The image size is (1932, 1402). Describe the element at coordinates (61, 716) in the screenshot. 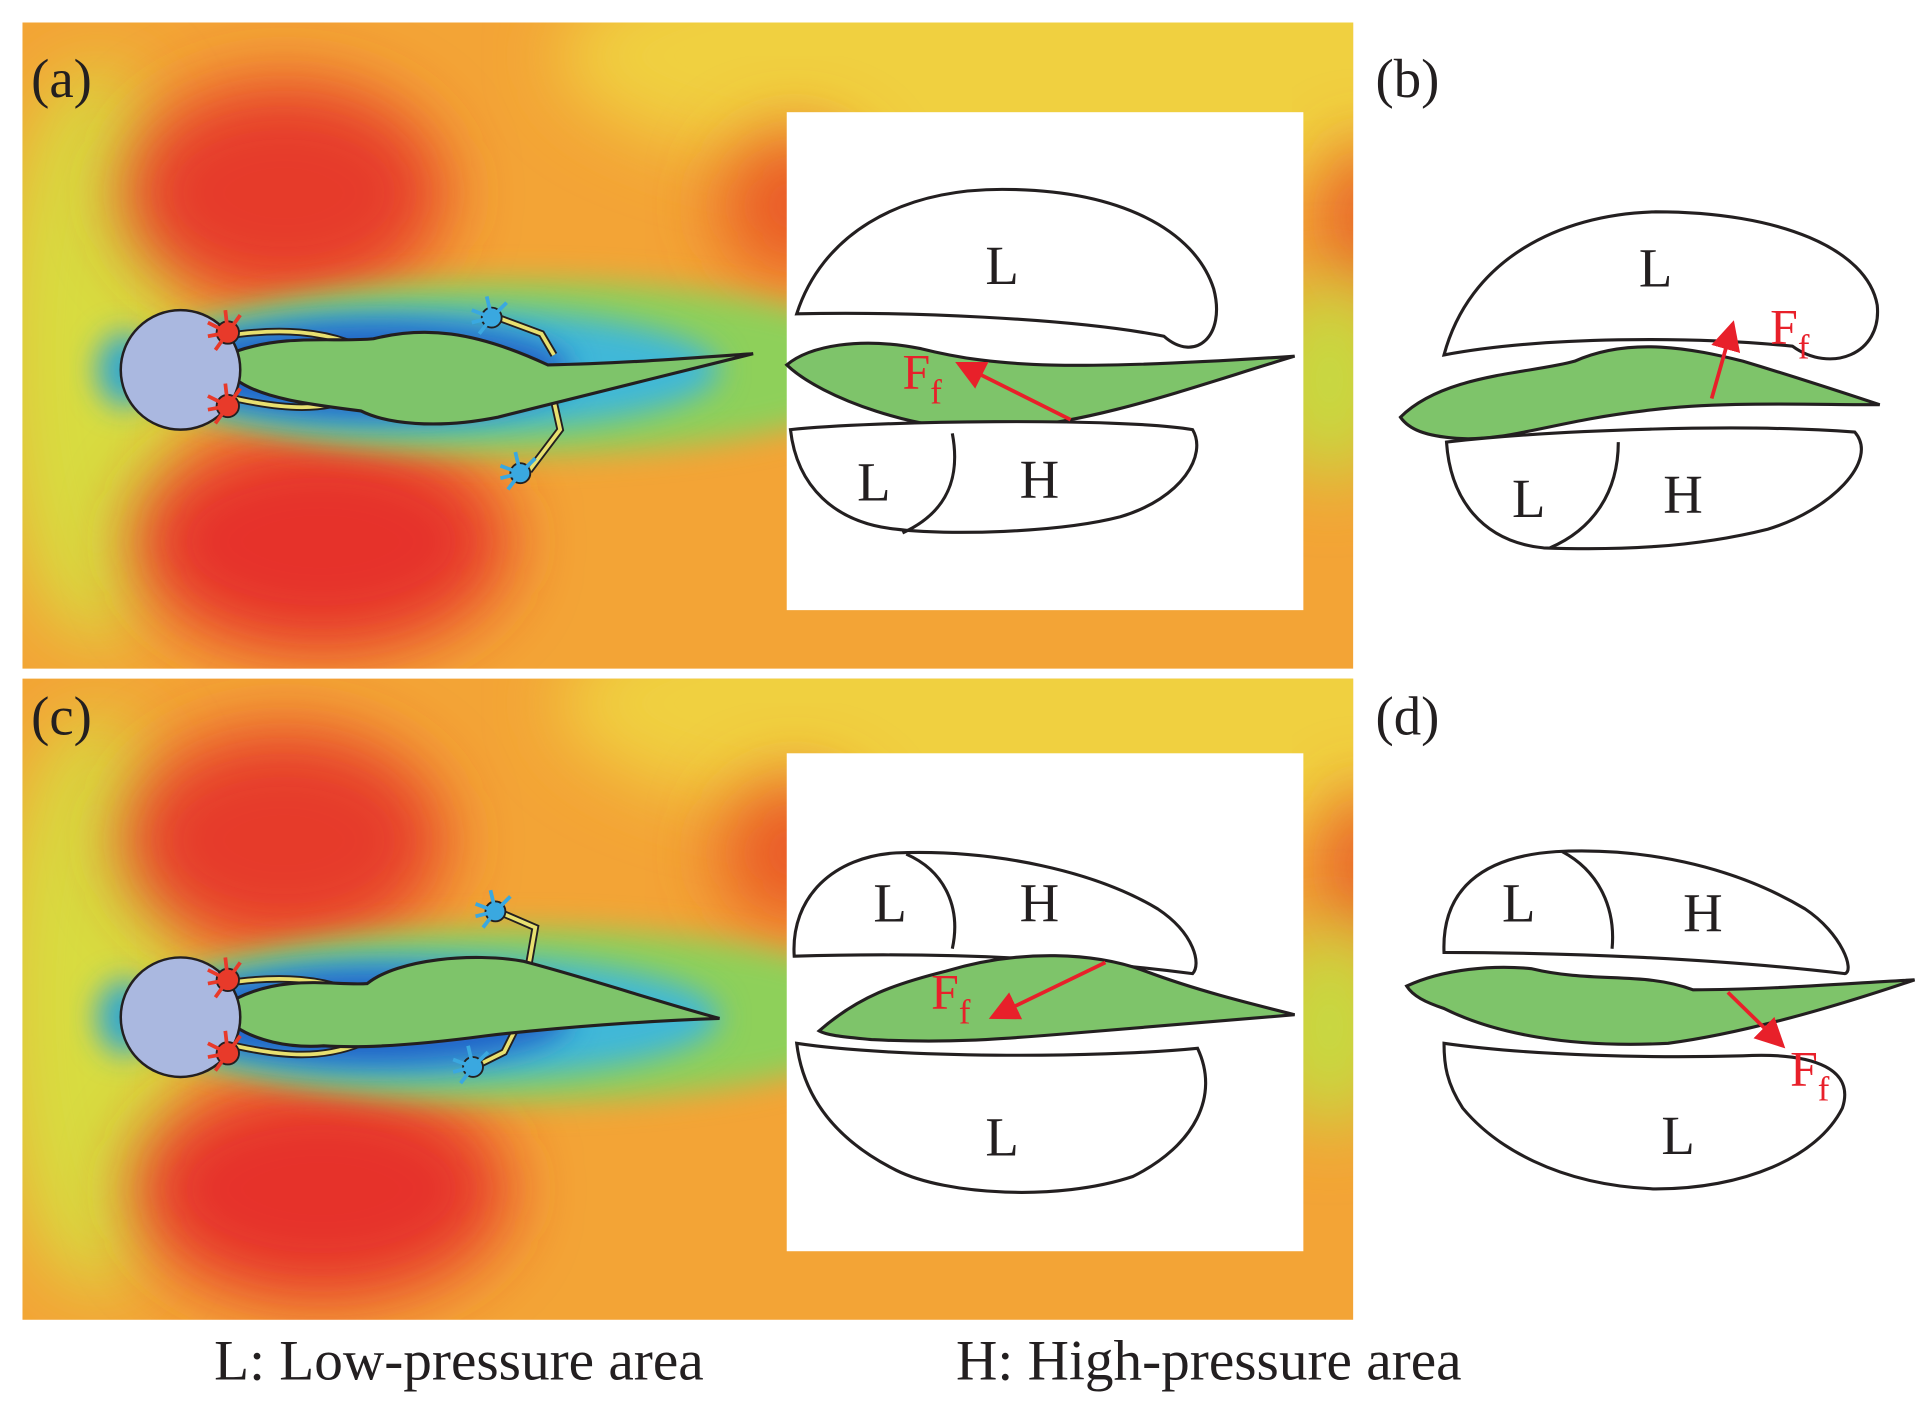

I see `panel-label: (c)` at that location.